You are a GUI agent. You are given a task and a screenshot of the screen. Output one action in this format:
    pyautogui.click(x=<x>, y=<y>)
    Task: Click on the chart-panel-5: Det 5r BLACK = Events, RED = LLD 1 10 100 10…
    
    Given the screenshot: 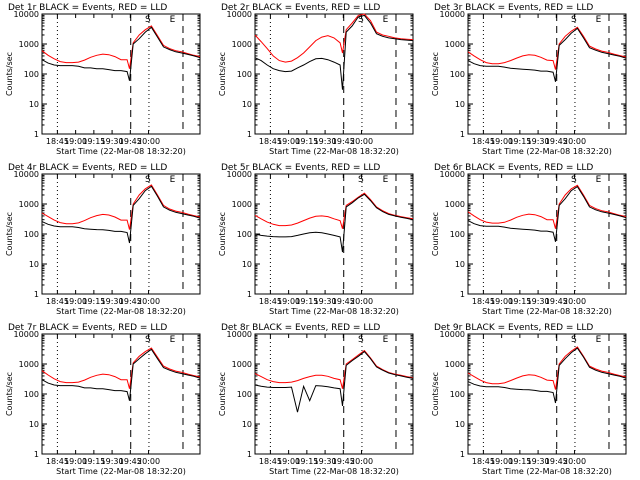 What is the action you would take?
    pyautogui.click(x=316, y=239)
    